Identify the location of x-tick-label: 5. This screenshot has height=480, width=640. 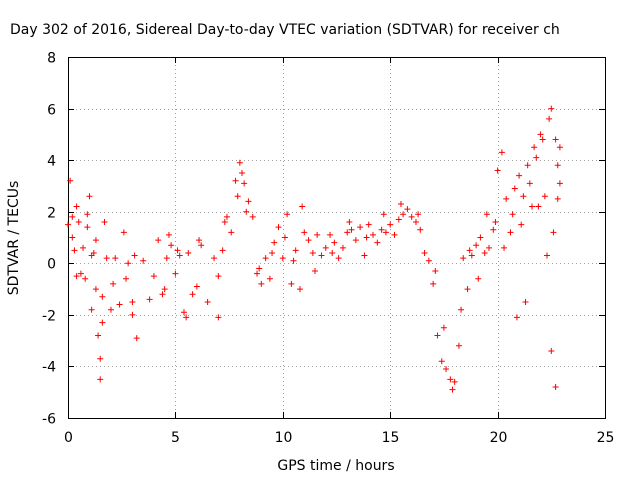
(175, 438).